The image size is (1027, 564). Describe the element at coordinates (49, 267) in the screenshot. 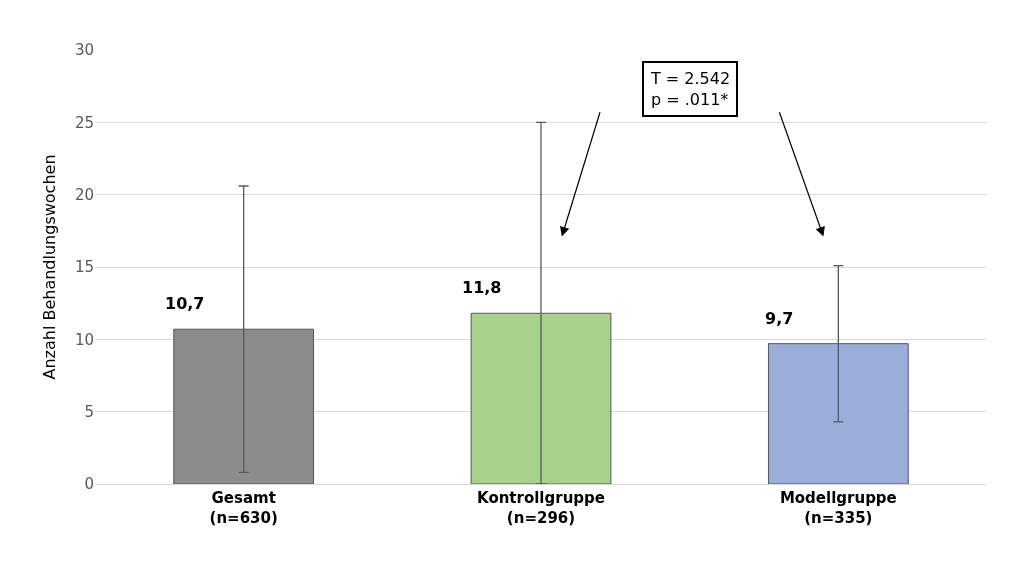

I see `y-axis-title: Anzahl Behandlungswochen` at that location.